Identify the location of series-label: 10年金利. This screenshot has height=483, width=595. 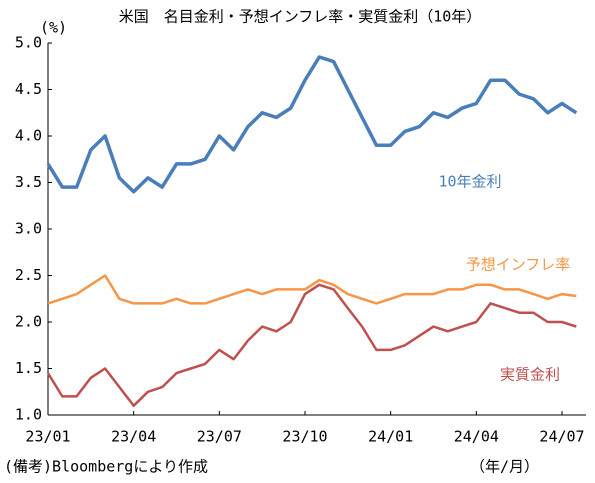
(469, 182).